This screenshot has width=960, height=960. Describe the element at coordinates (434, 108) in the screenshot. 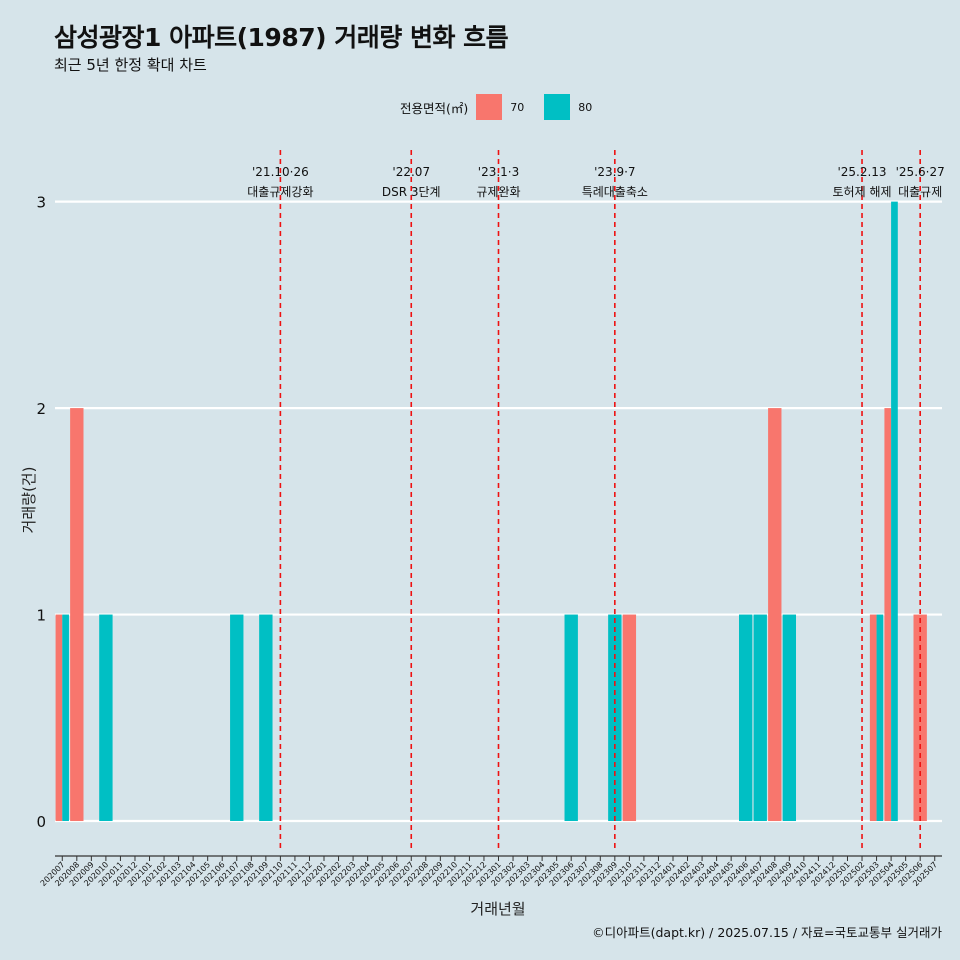

I see `legend-title: 전용면적(㎡)` at that location.